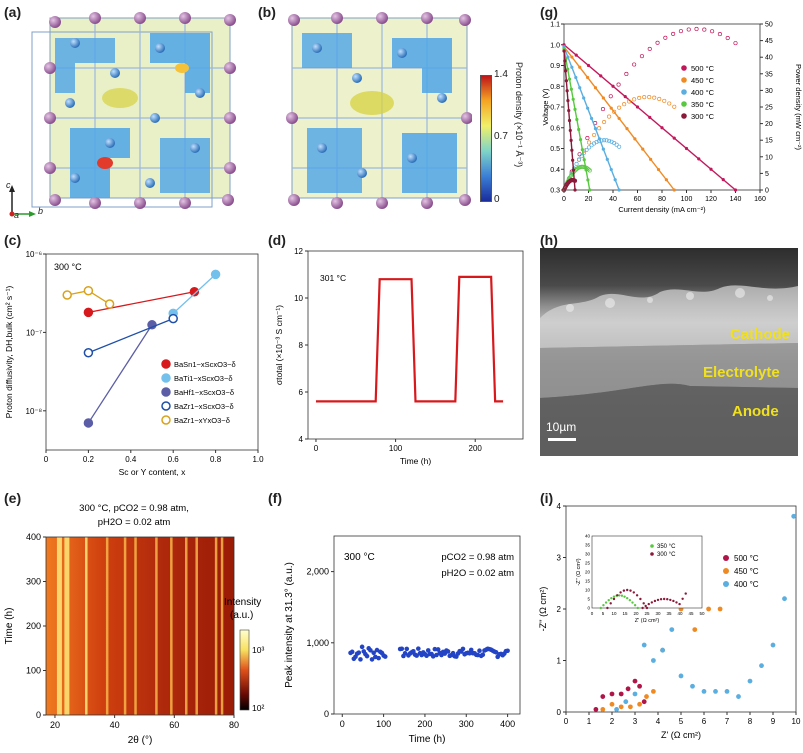 The image size is (803, 753). I want to click on colorbar-label: Intensity, so click(242, 602).